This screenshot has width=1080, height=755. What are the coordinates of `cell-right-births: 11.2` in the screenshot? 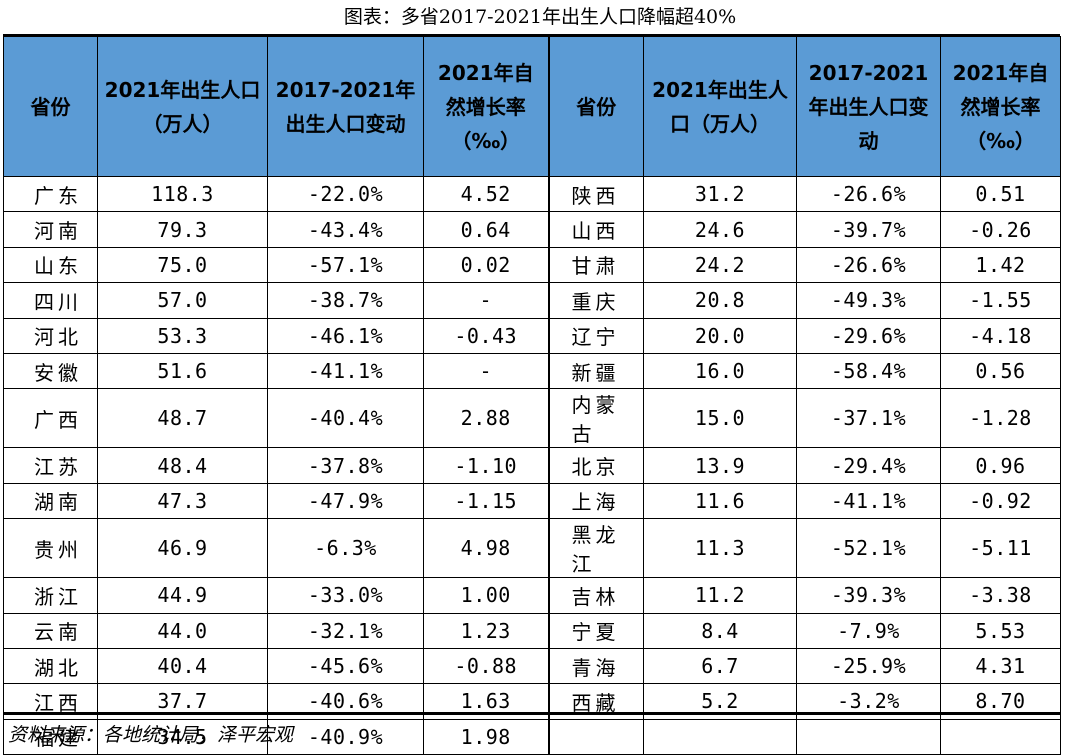 It's located at (720, 595).